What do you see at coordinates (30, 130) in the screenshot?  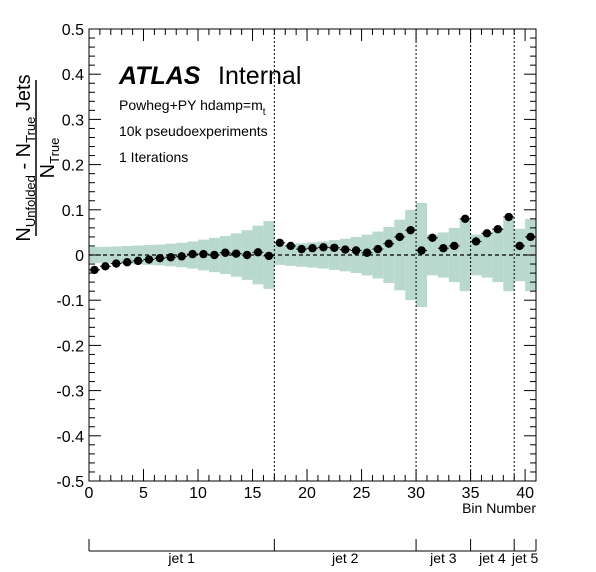 I see `ylabel-true: True` at bounding box center [30, 130].